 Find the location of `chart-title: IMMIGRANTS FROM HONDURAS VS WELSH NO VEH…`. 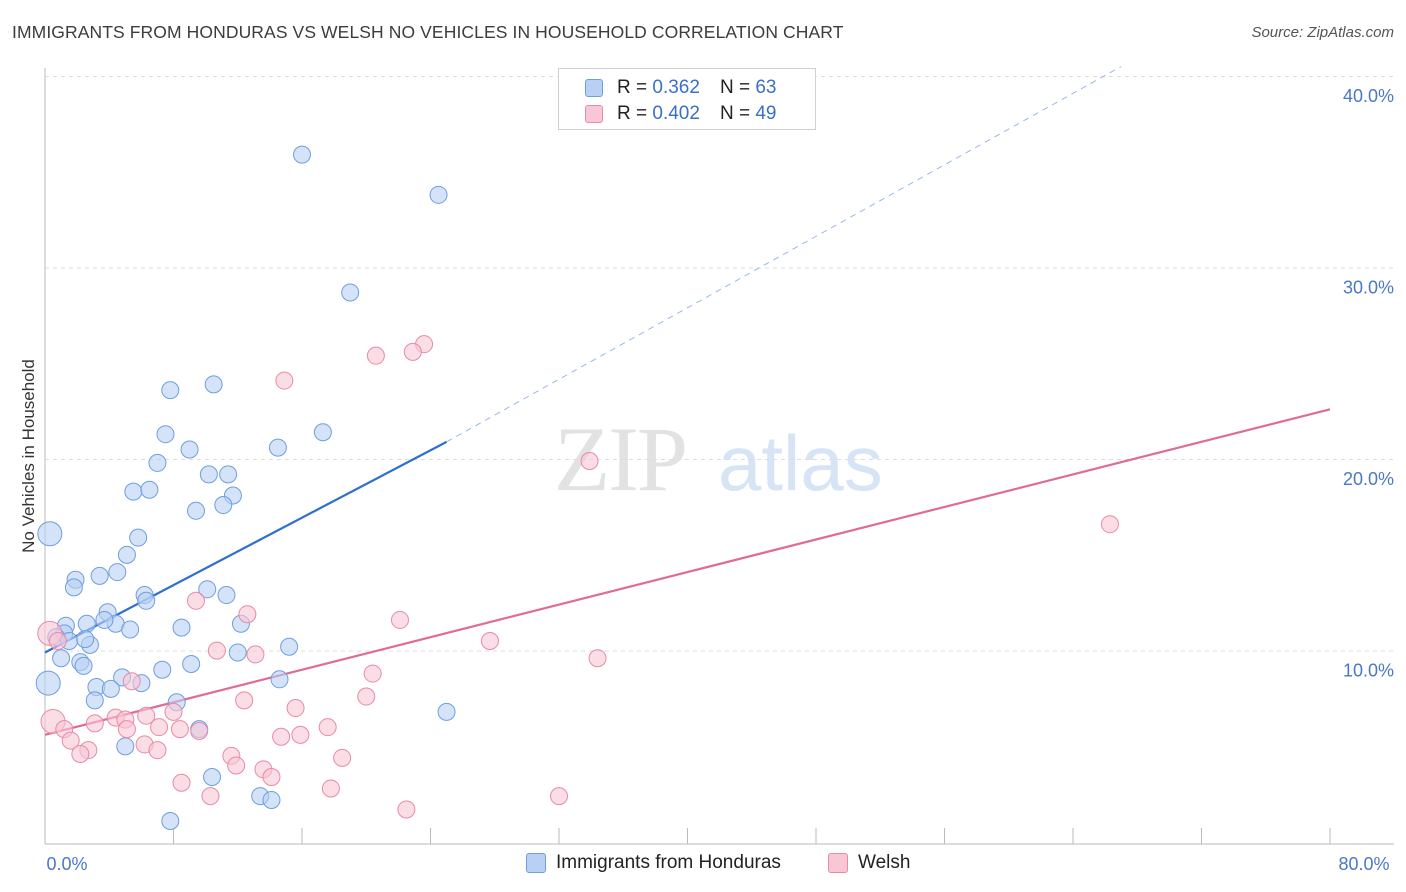

chart-title: IMMIGRANTS FROM HONDURAS VS WELSH NO VEH… is located at coordinates (428, 32).